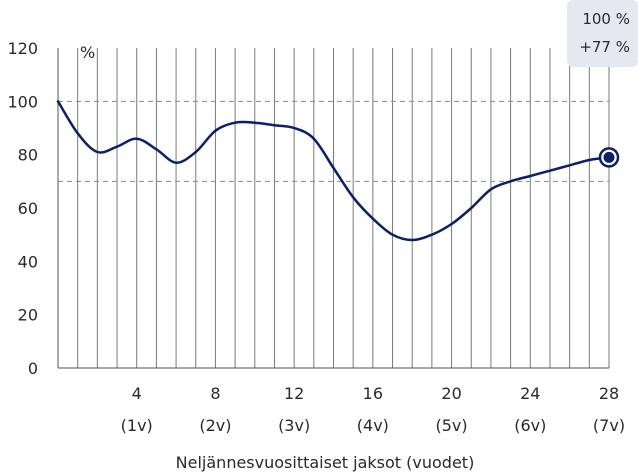  What do you see at coordinates (609, 157) in the screenshot?
I see `endpoint-marker-dot` at bounding box center [609, 157].